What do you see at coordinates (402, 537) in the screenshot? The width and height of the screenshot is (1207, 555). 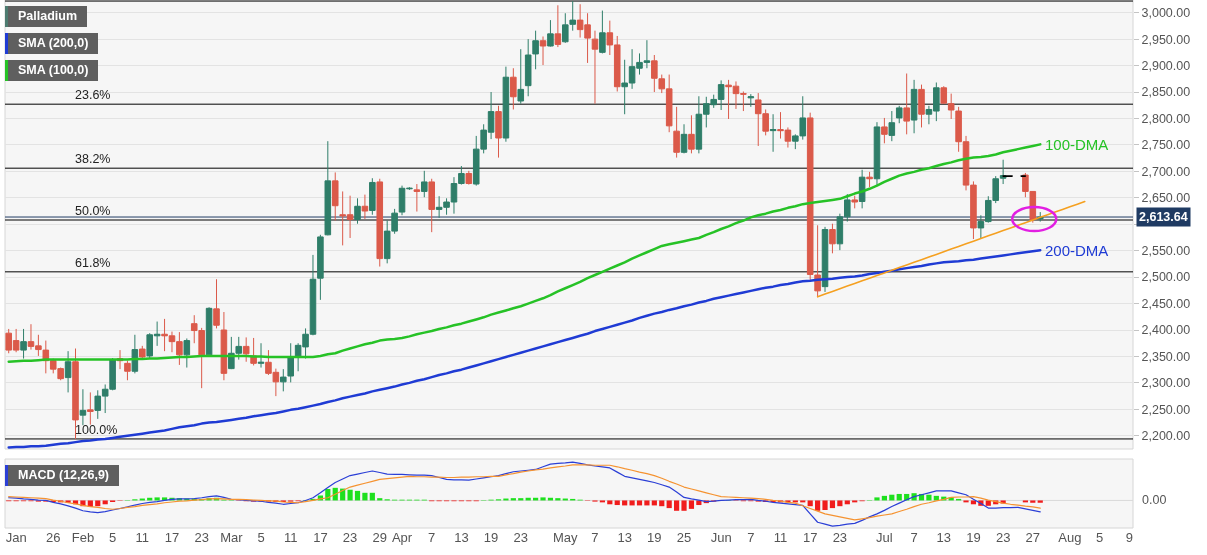 I see `x-tick-label: Apr` at bounding box center [402, 537].